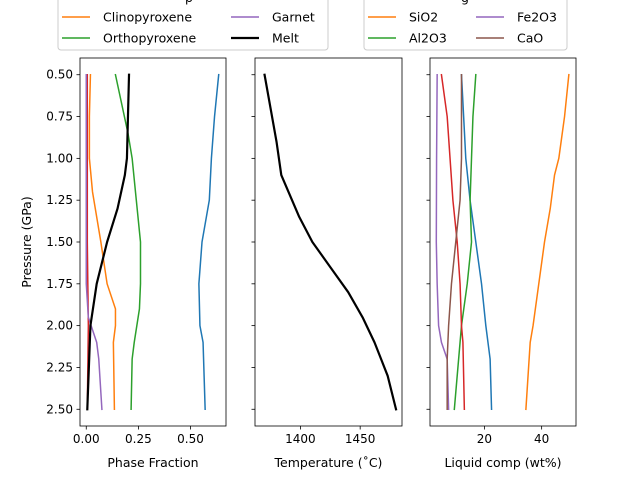 The width and height of the screenshot is (640, 480). Describe the element at coordinates (190, 439) in the screenshot. I see `x-tick-label: 0.50` at that location.